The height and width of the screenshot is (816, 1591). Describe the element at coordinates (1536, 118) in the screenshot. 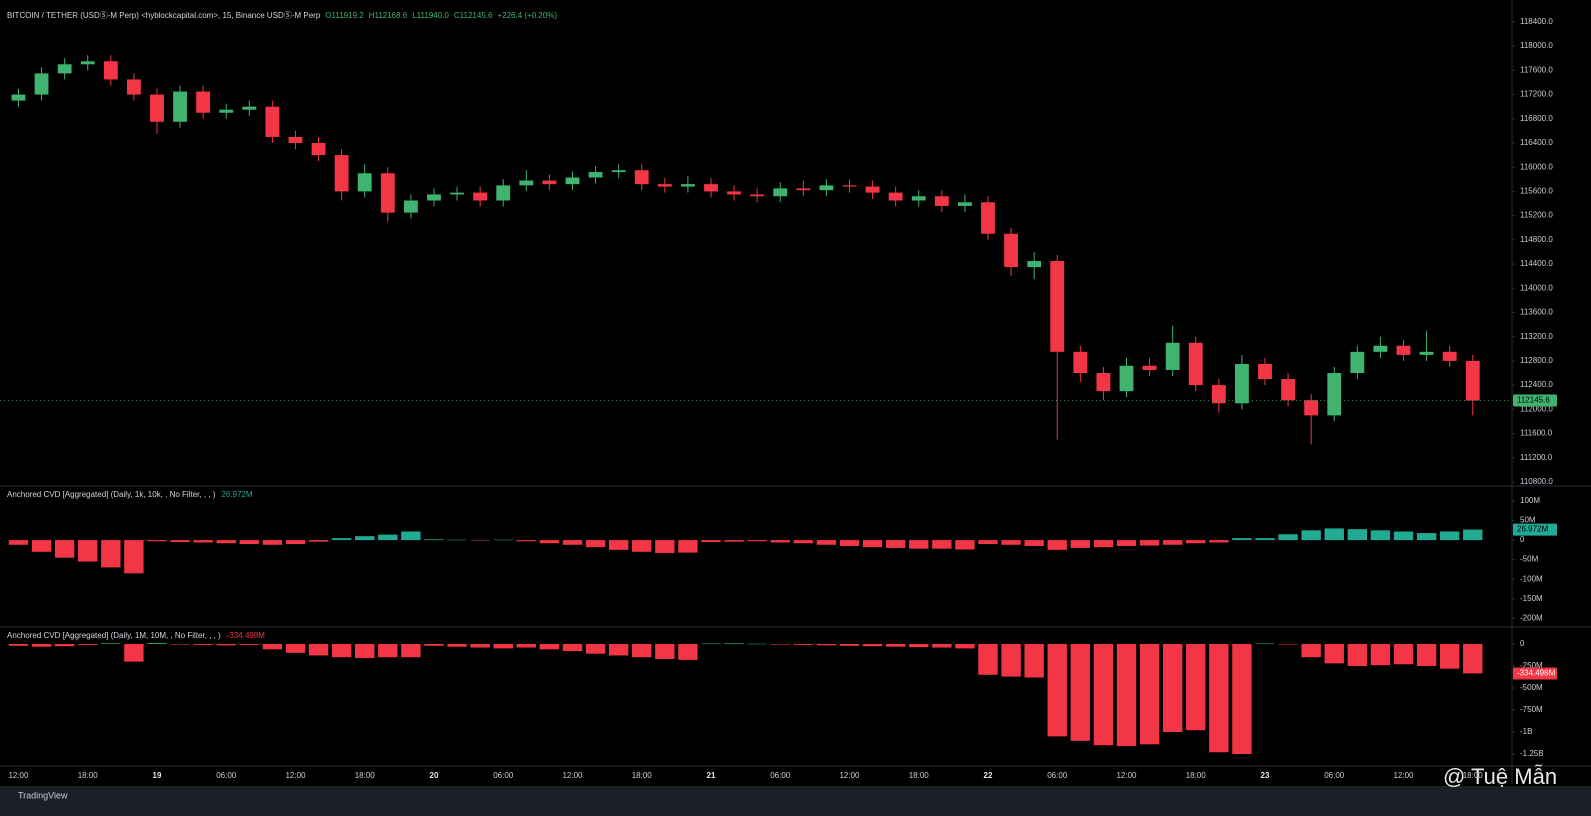

I see `y-tick-label: 116800.0` at that location.